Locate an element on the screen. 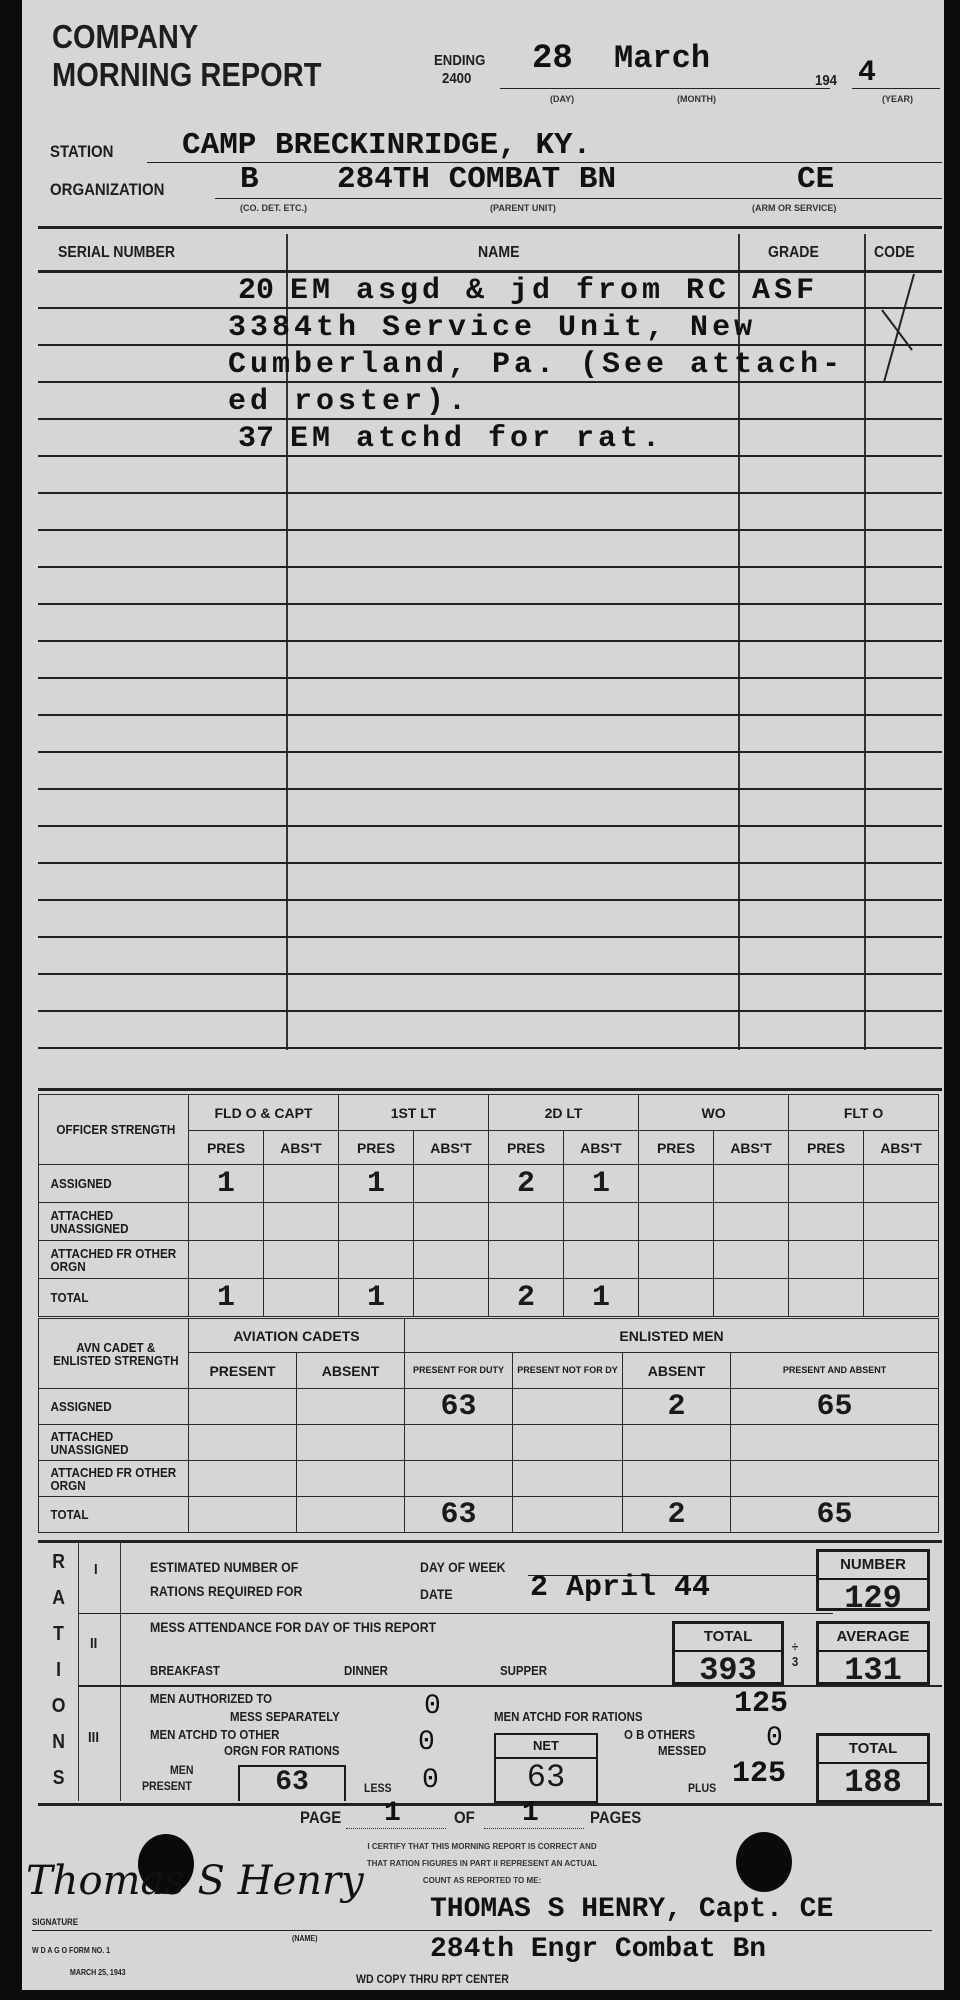  year-prefix: 194 is located at coordinates (826, 80).